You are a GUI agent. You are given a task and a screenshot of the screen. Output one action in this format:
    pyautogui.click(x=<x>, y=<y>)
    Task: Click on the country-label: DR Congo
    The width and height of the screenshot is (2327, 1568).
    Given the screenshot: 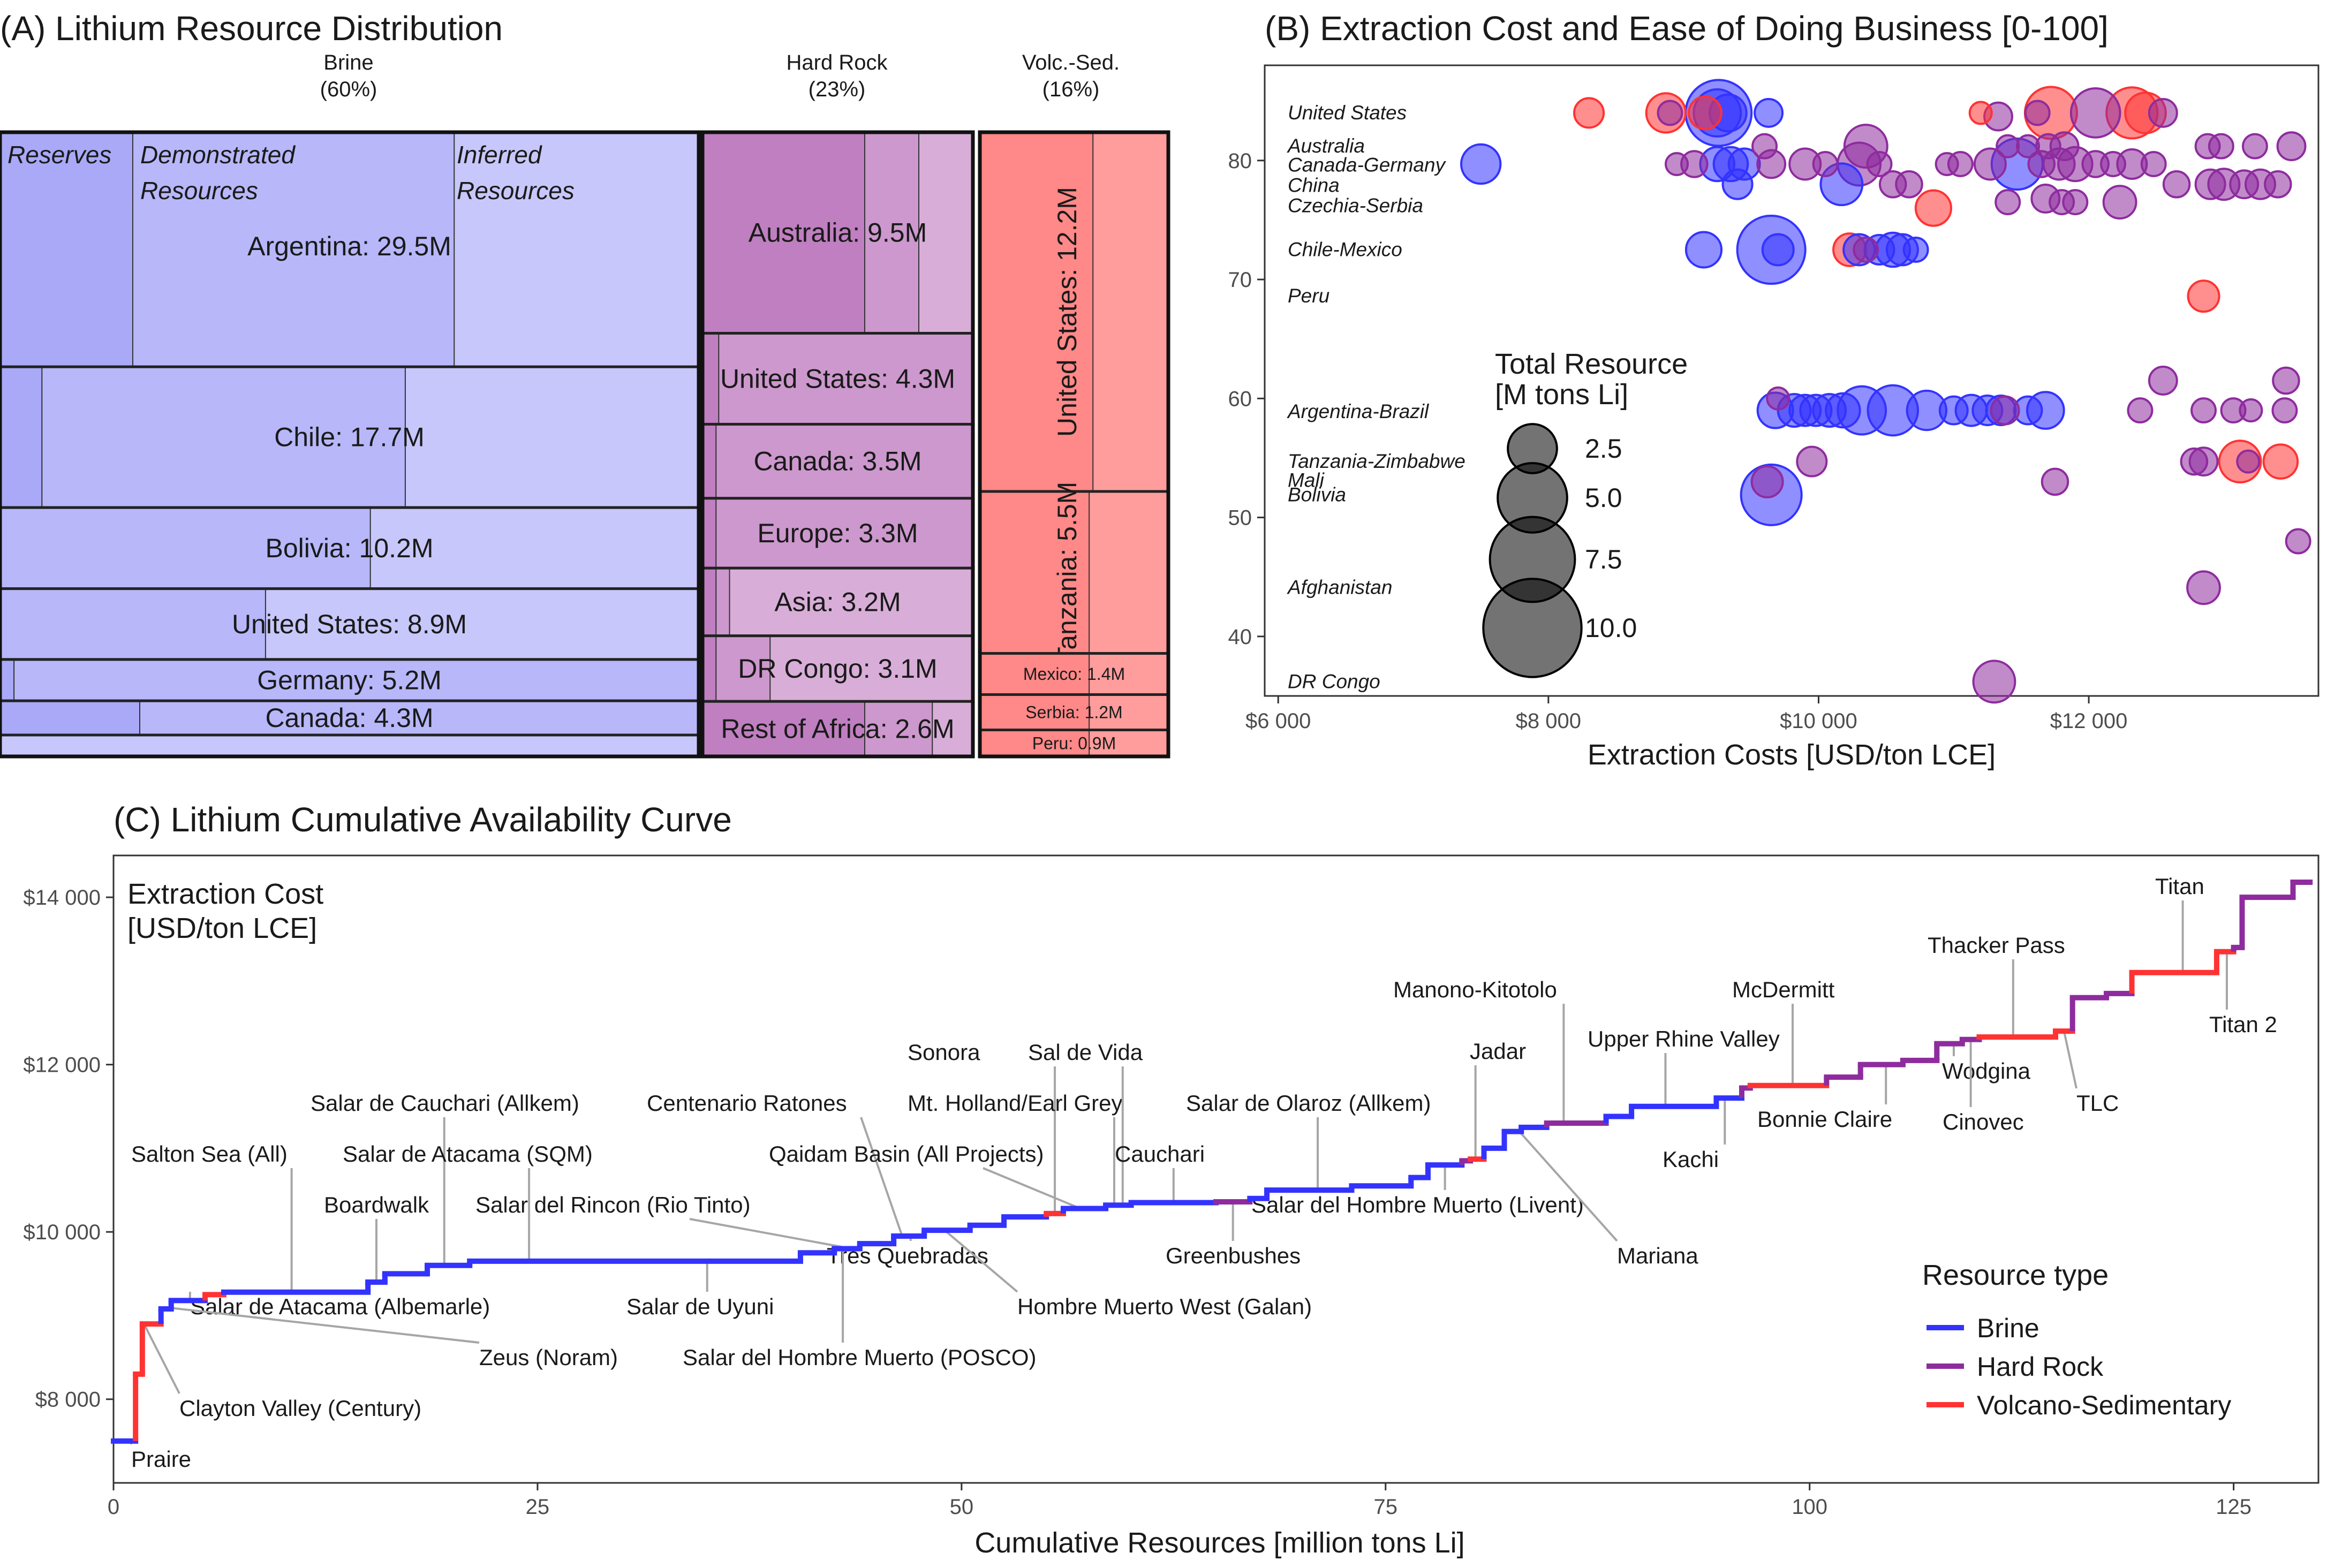 What is the action you would take?
    pyautogui.click(x=1334, y=681)
    